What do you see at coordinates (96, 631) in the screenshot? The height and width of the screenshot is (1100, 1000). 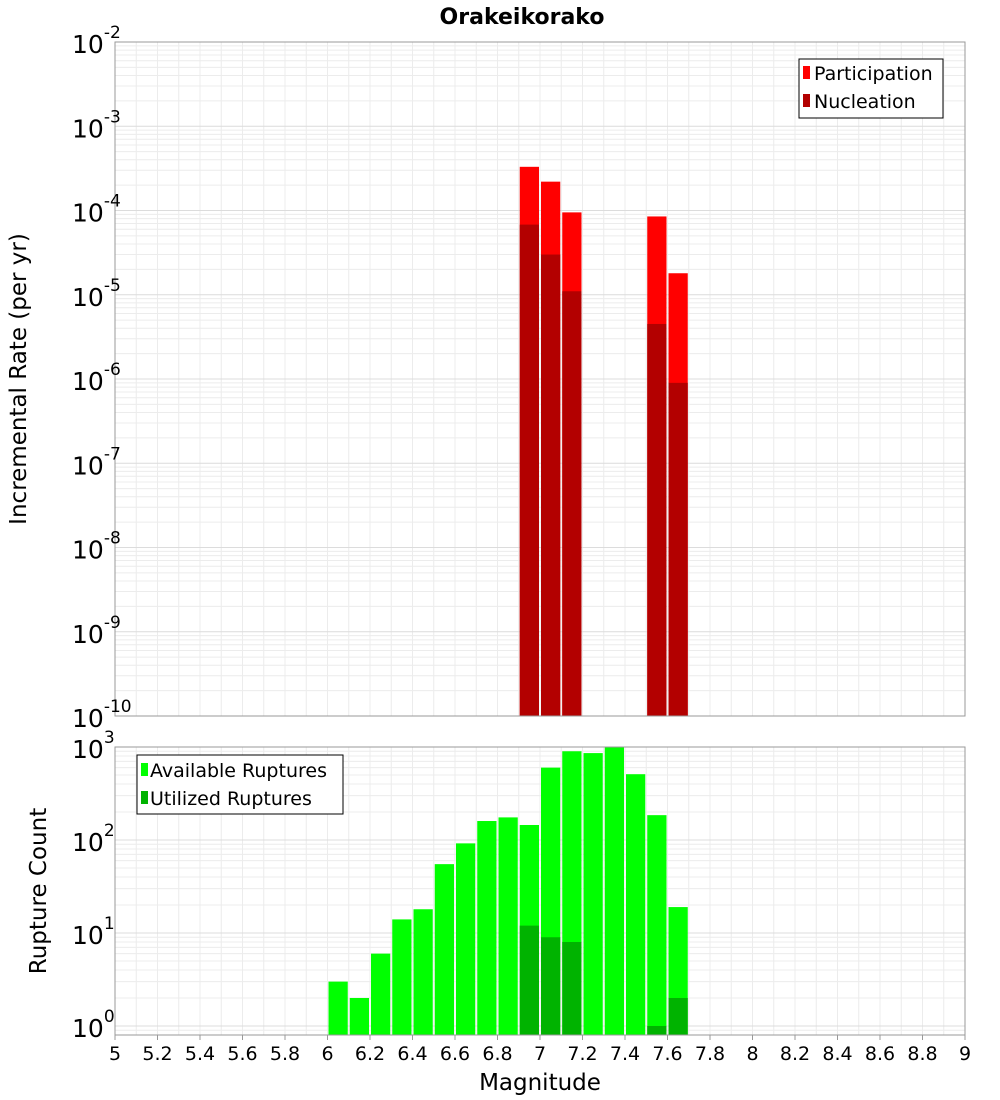 I see `top-y-tick-label: 10⁻⁹` at bounding box center [96, 631].